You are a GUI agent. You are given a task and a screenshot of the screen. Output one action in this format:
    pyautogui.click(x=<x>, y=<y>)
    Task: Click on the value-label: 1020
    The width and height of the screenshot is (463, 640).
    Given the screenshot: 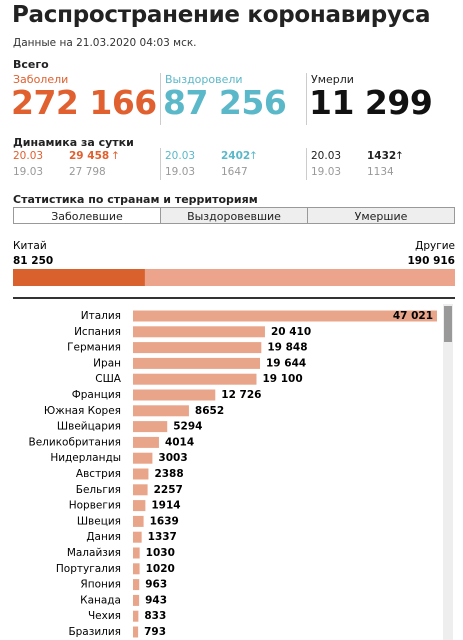 What is the action you would take?
    pyautogui.click(x=160, y=569)
    